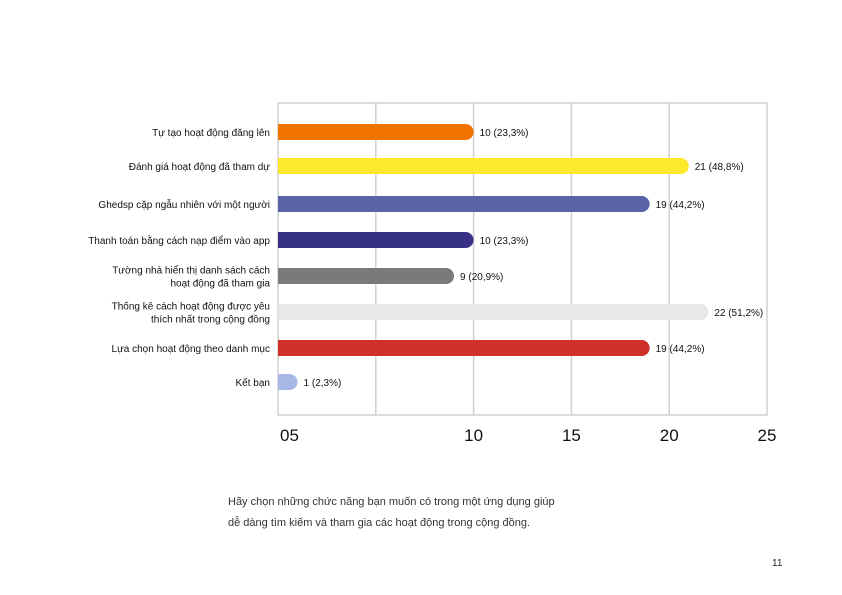 Image resolution: width=842 pixels, height=595 pixels. What do you see at coordinates (738, 313) in the screenshot?
I see `value-label-5: 22 (51,2%)` at bounding box center [738, 313].